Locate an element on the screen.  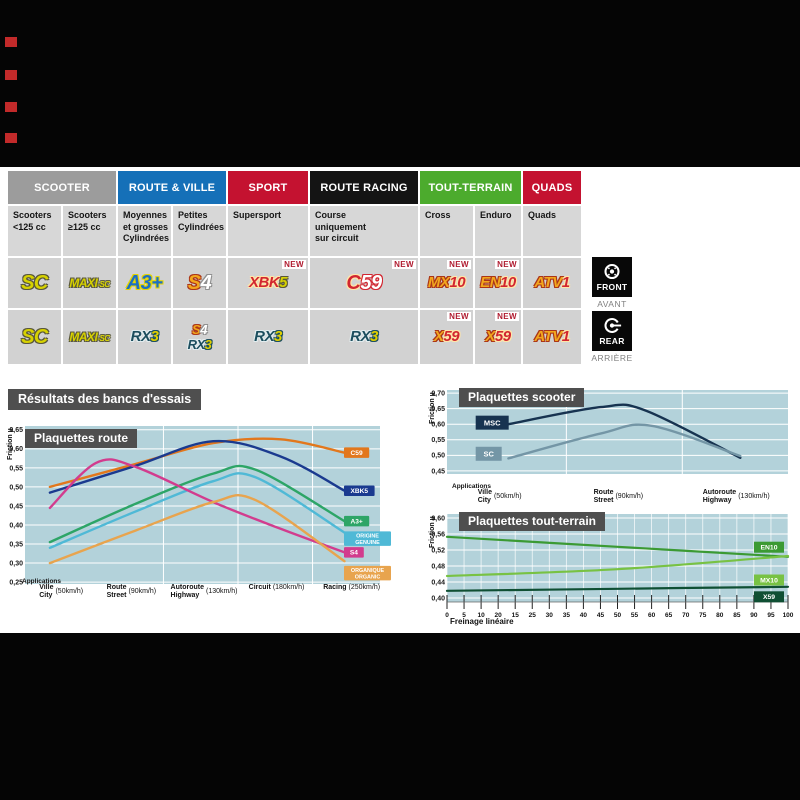
rear-brake-indicator: REAR is located at coordinates (612, 331).